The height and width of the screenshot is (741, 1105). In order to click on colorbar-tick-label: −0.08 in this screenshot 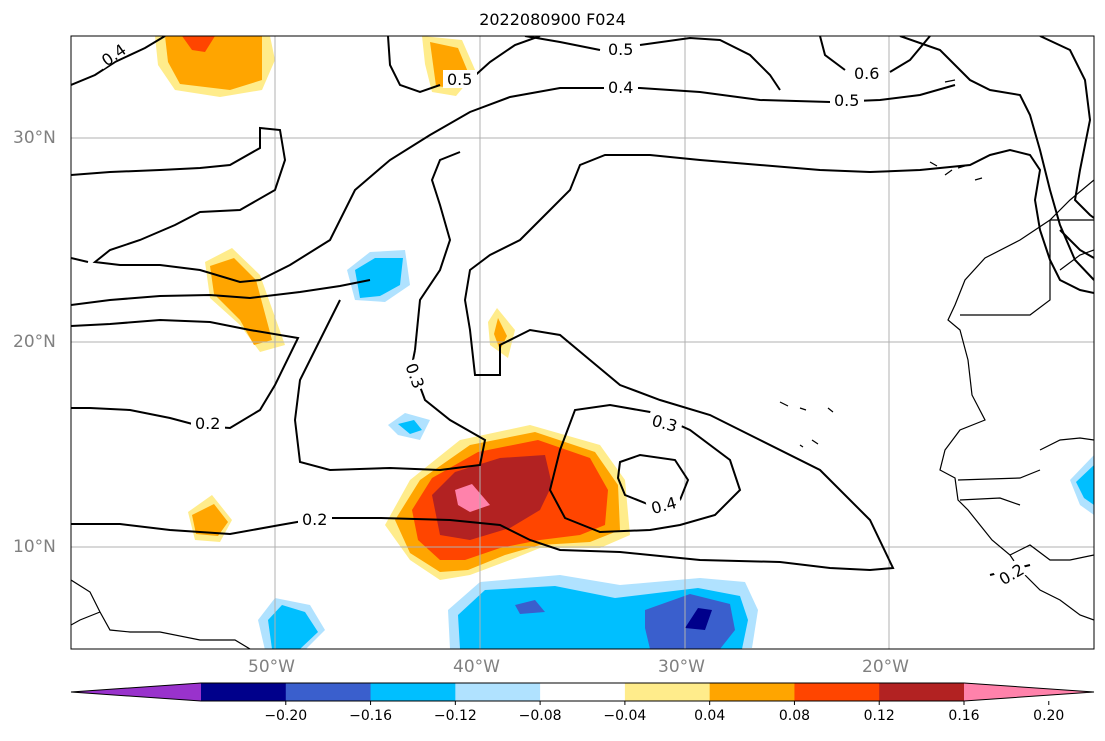, I will do `click(540, 716)`.